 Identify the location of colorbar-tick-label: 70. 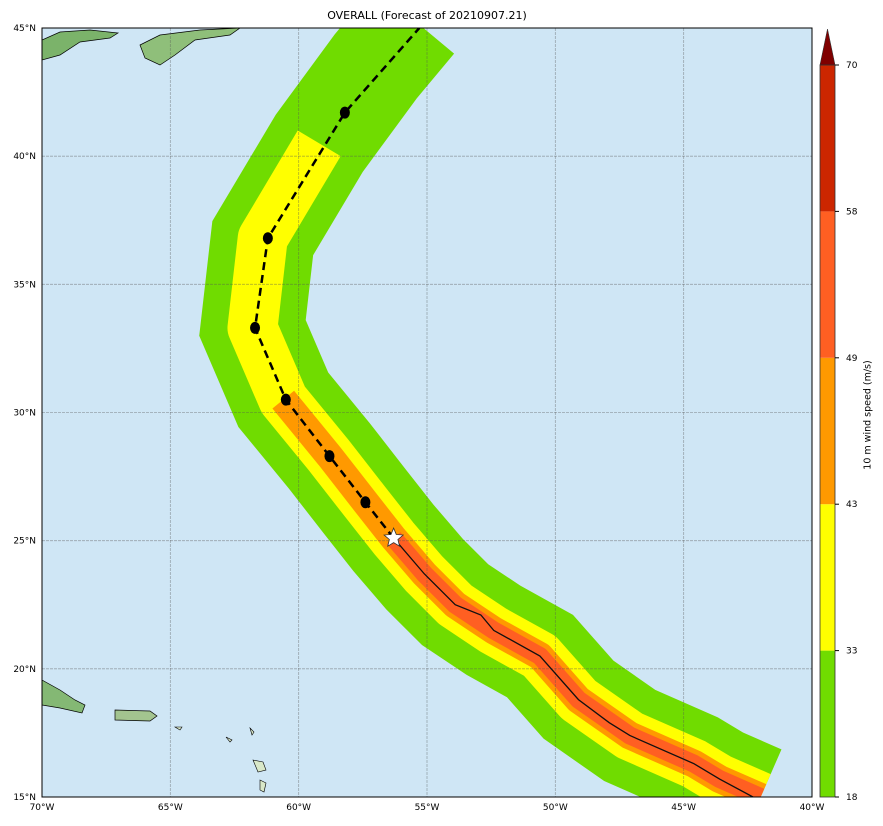
(852, 66).